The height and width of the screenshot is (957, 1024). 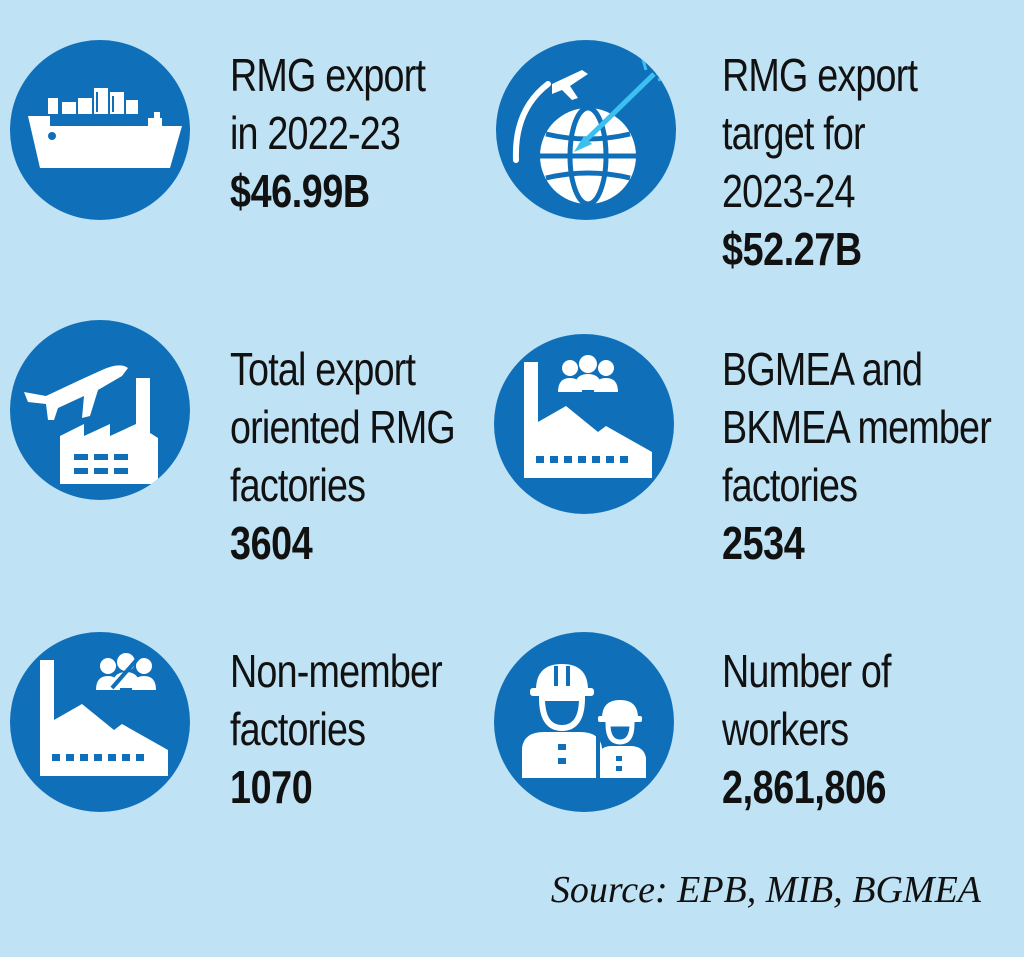 I want to click on globe-target-icon, so click(x=586, y=130).